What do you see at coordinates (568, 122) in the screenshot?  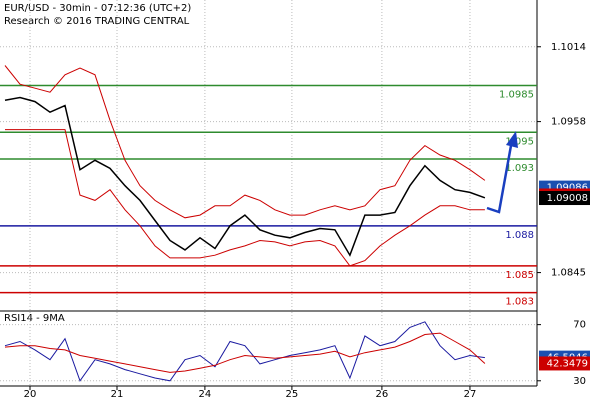 I see `y-tick-label: 1.0958` at bounding box center [568, 122].